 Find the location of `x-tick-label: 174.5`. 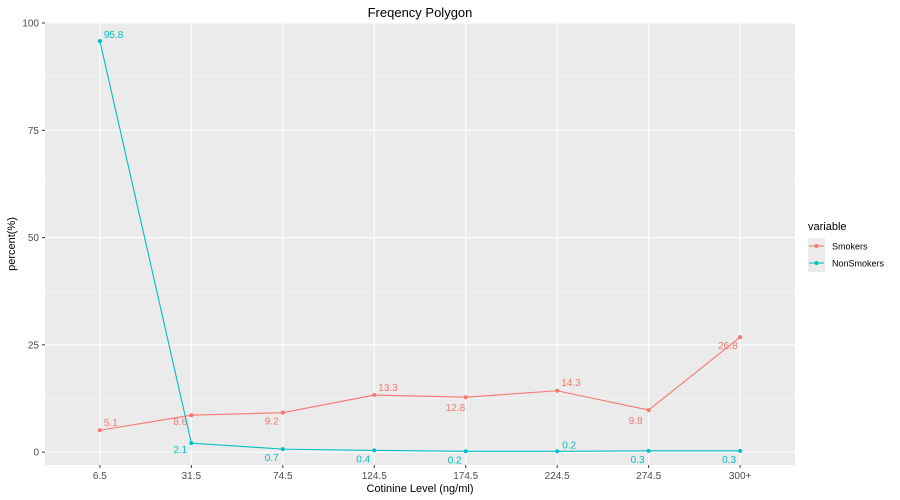

x-tick-label: 174.5 is located at coordinates (465, 476).